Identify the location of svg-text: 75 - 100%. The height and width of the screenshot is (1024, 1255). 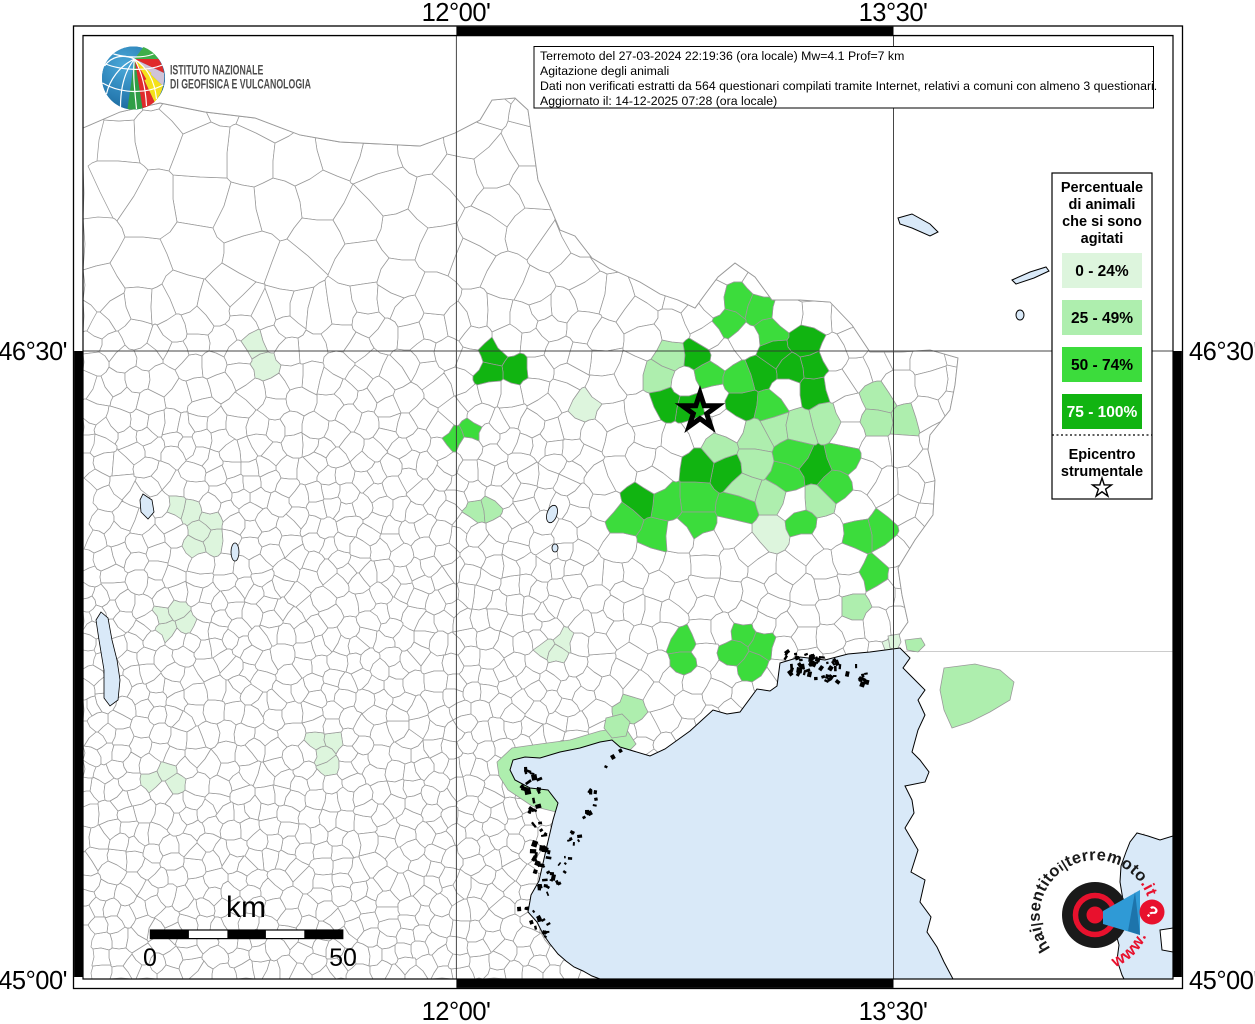
(1102, 412).